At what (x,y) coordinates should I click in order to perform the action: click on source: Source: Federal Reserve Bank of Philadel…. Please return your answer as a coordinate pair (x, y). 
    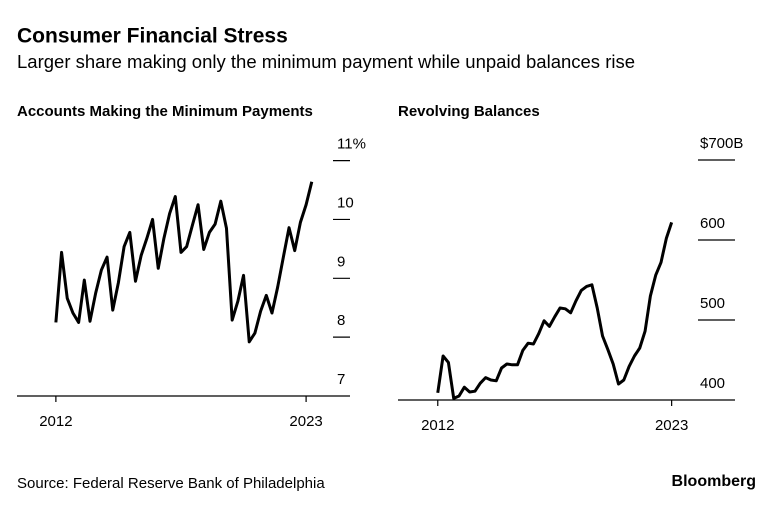
    Looking at the image, I should click on (171, 483).